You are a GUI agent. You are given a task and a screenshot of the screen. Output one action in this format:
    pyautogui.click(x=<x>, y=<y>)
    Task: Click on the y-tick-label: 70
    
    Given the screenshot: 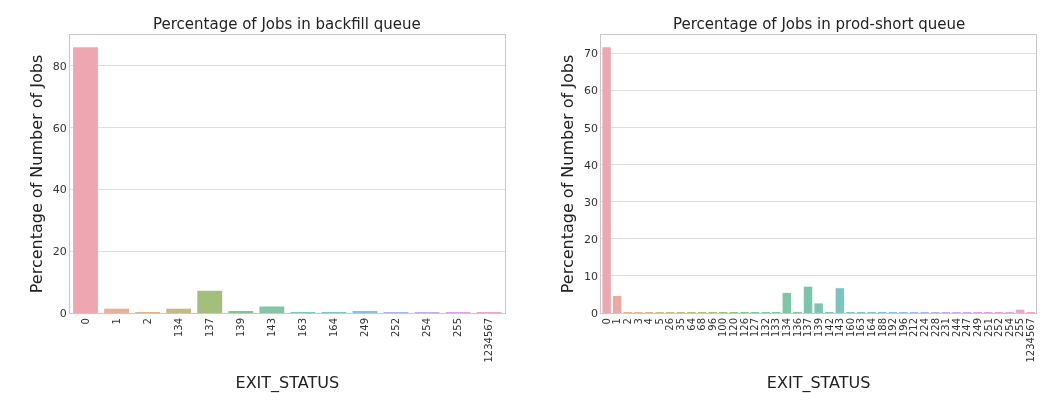 What is the action you would take?
    pyautogui.click(x=591, y=54)
    